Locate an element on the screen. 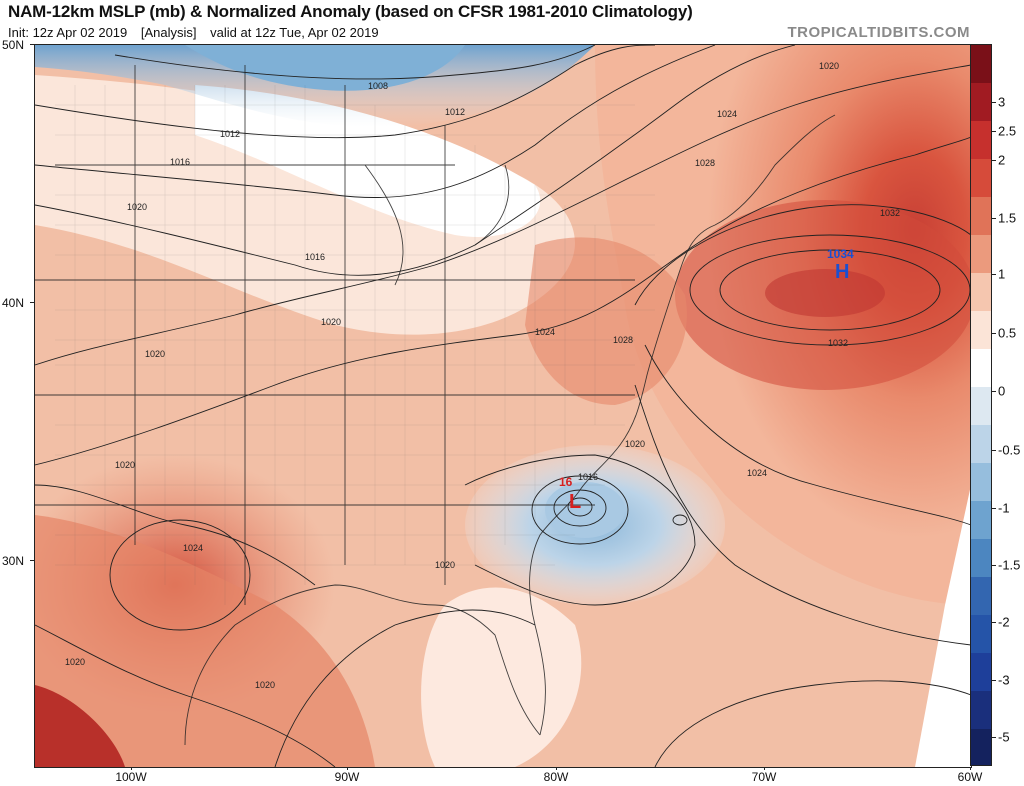  colorbar-label: 2.5 is located at coordinates (1007, 131).